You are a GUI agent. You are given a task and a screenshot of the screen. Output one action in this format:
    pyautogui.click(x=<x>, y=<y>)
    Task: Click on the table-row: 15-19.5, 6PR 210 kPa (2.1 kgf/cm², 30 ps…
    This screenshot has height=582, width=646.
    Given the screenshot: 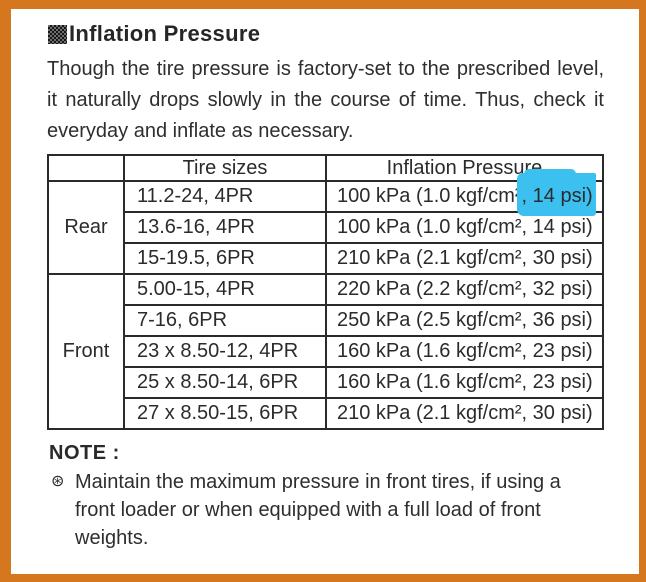 What is the action you would take?
    pyautogui.click(x=326, y=258)
    